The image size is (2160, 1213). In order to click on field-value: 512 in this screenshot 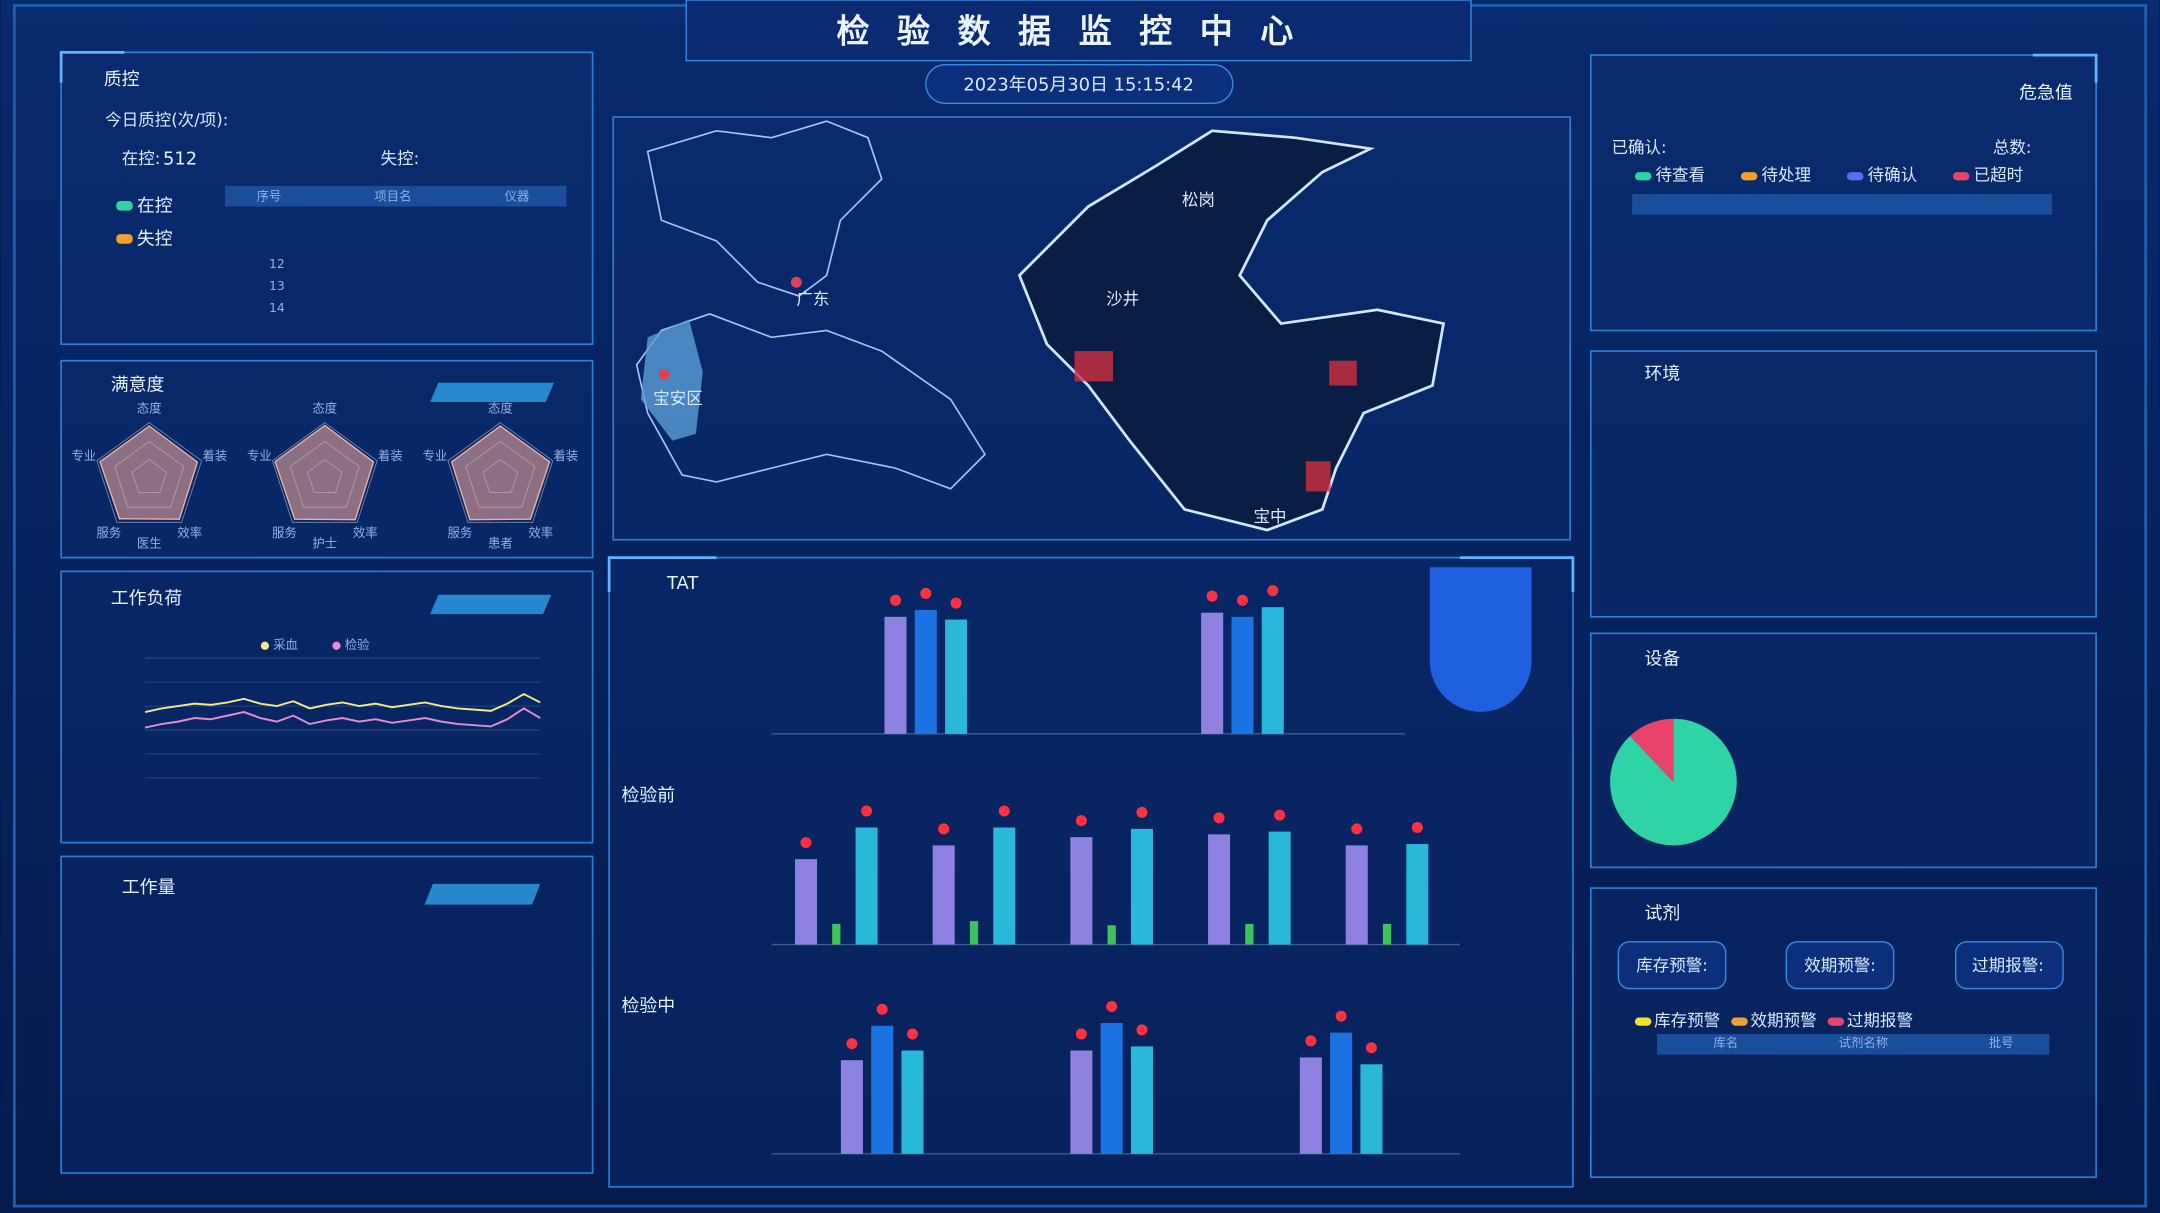, I will do `click(180, 159)`.